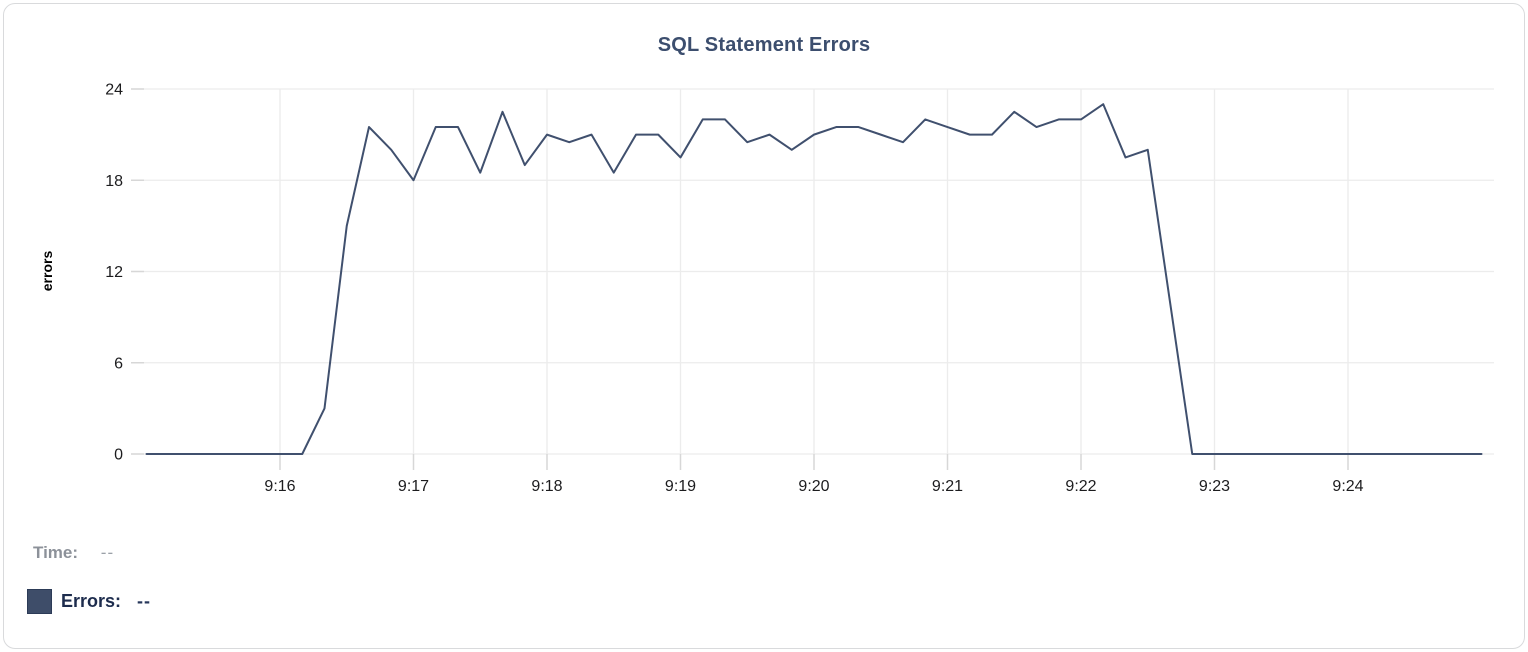 The image size is (1528, 652). Describe the element at coordinates (1080, 486) in the screenshot. I see `x-axis-tick-label: 9:22` at that location.